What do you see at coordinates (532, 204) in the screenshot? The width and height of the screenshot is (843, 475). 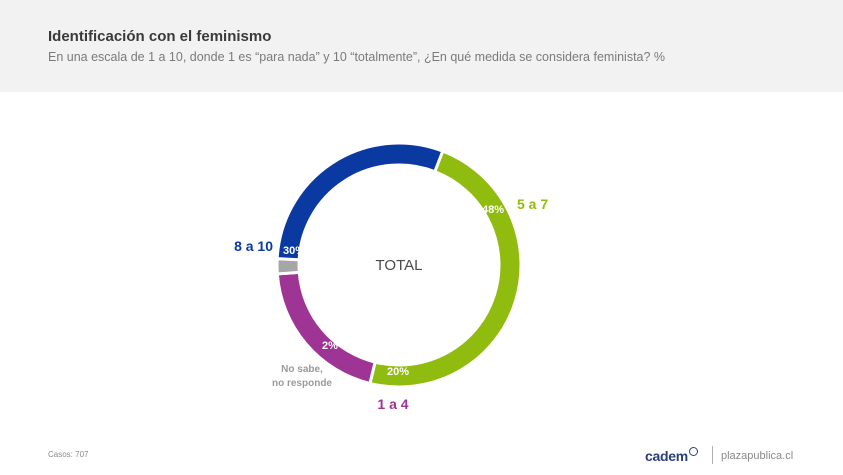 I see `slice-label-5-a-7: 5 a 7` at bounding box center [532, 204].